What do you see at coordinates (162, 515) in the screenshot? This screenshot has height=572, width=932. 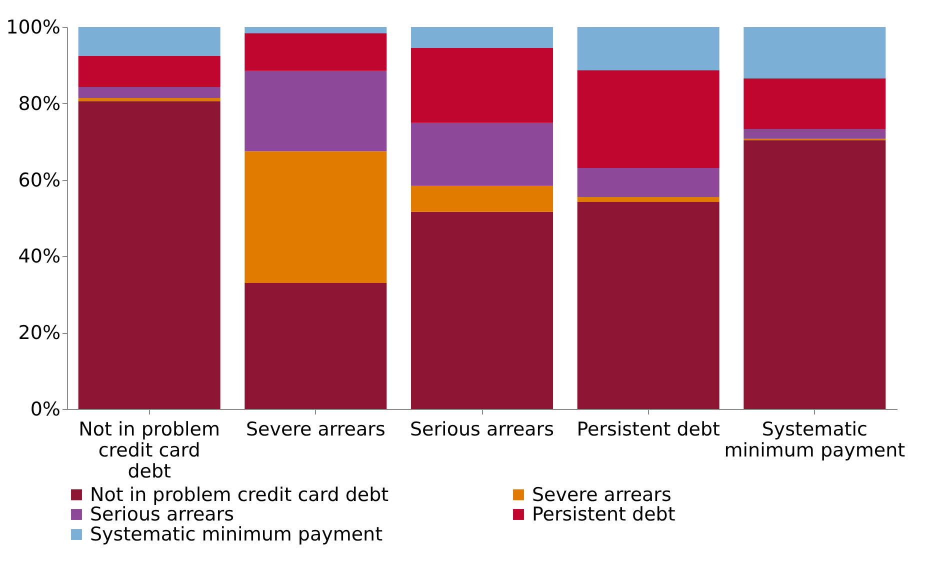 I see `legend-label: Serious arrears` at bounding box center [162, 515].